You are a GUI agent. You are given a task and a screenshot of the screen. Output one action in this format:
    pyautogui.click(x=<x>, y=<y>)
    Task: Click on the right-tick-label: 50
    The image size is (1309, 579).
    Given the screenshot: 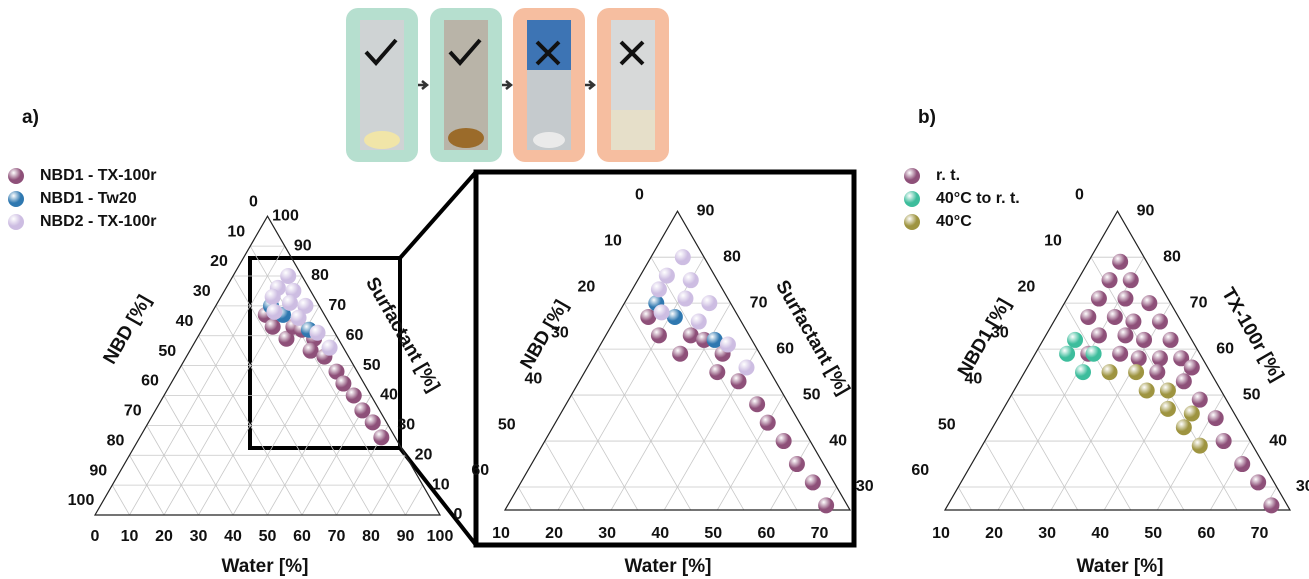 What is the action you would take?
    pyautogui.click(x=372, y=365)
    